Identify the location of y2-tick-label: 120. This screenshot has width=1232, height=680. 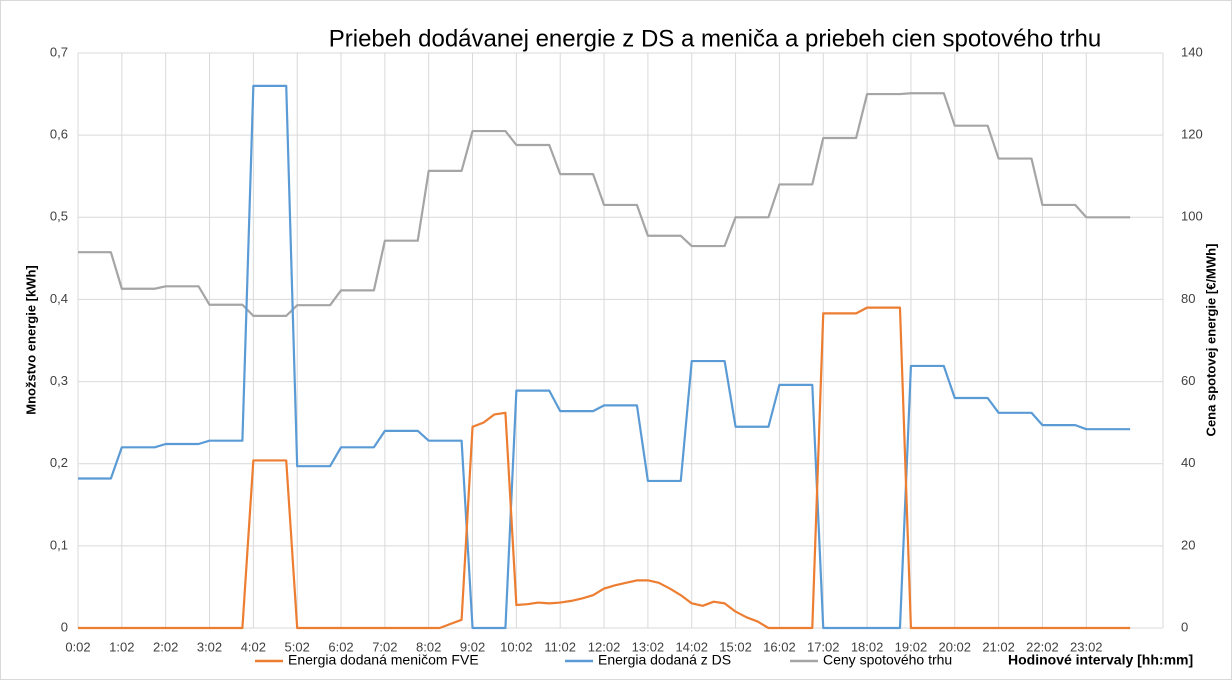
(1192, 134).